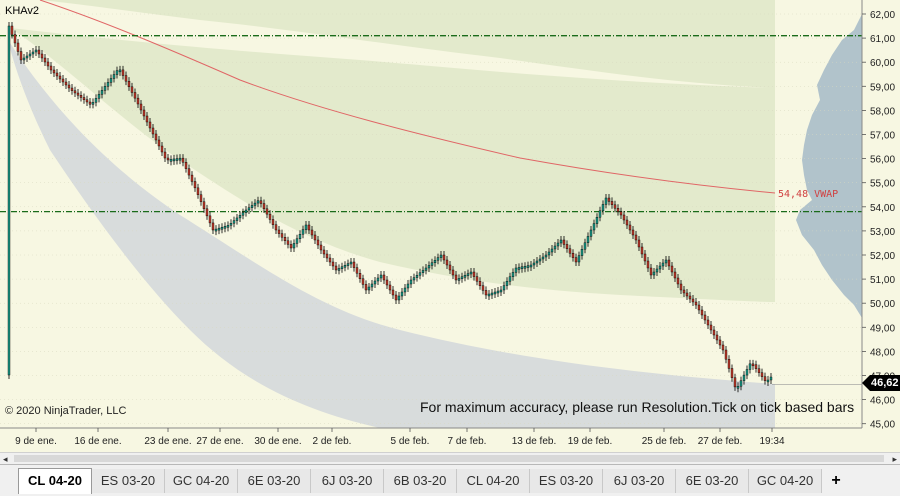 The width and height of the screenshot is (900, 496). Describe the element at coordinates (277, 441) in the screenshot. I see `time-tick-label: 30 de ene.` at that location.